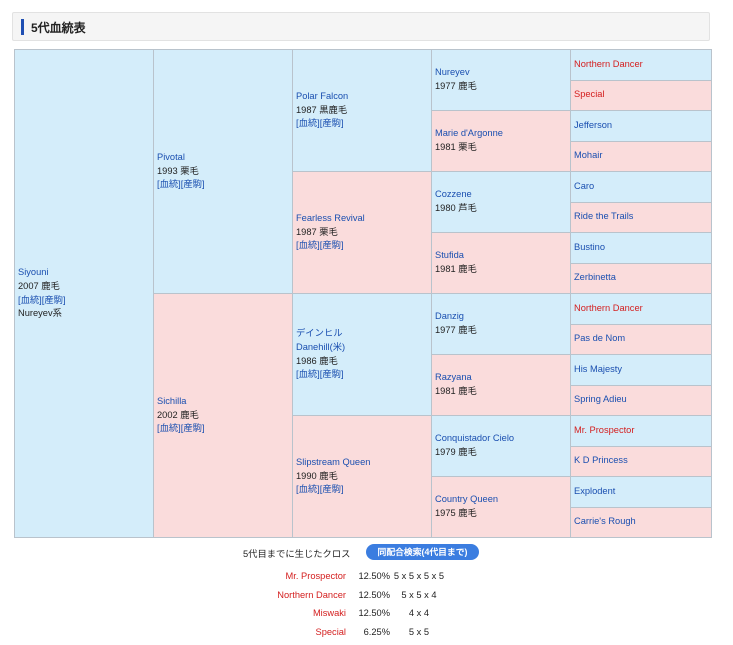 This screenshot has width=733, height=645. Describe the element at coordinates (223, 171) in the screenshot. I see `horse-cell: Pivotal 1993 栗毛 [血統][産駒]` at that location.